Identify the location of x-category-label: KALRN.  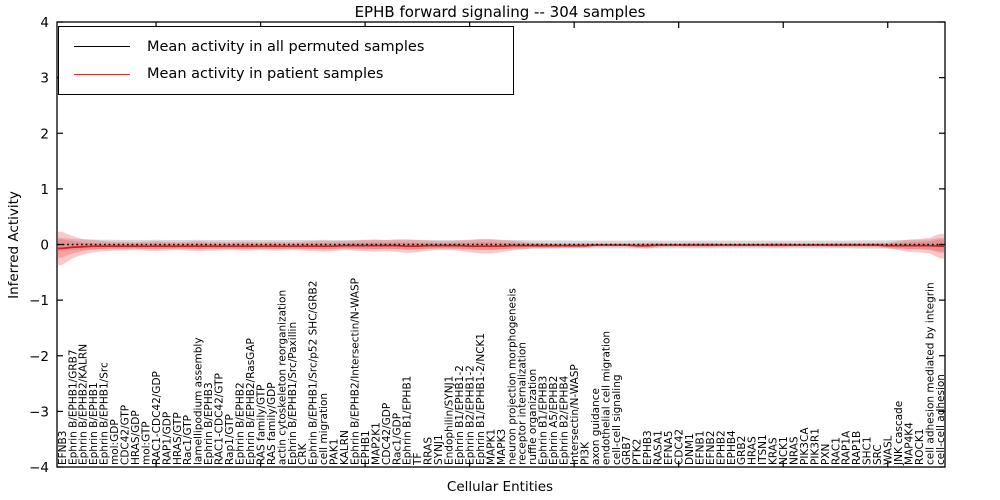
(345, 447).